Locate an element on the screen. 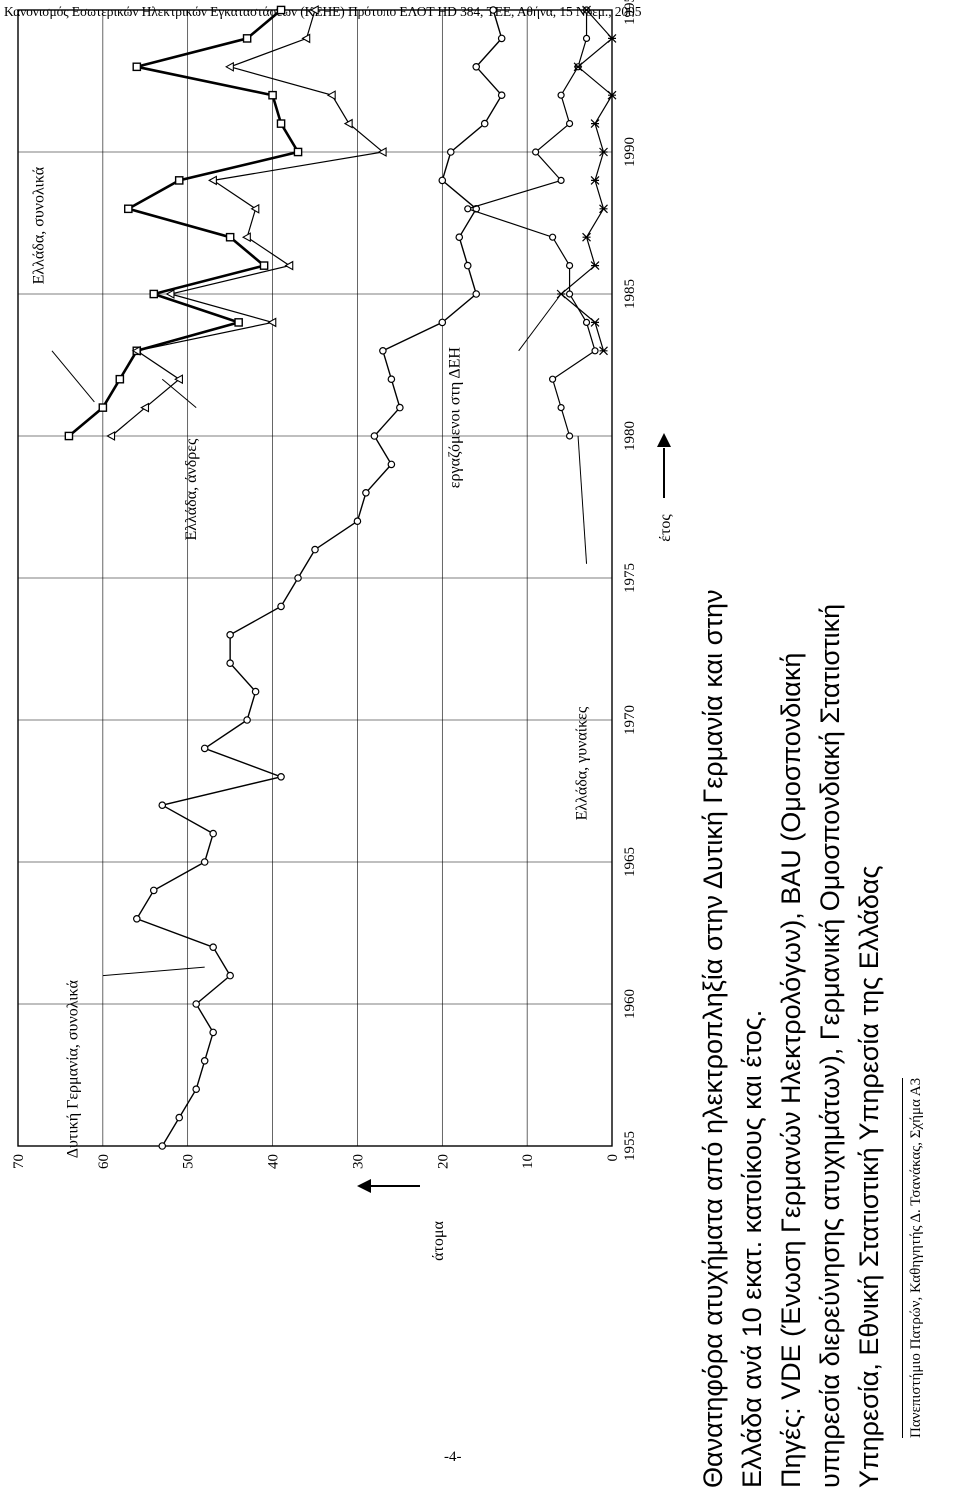 This screenshot has width=960, height=1488. annotation-label: εργαζόμενοι στη ΔΕΗ is located at coordinates (454, 418).